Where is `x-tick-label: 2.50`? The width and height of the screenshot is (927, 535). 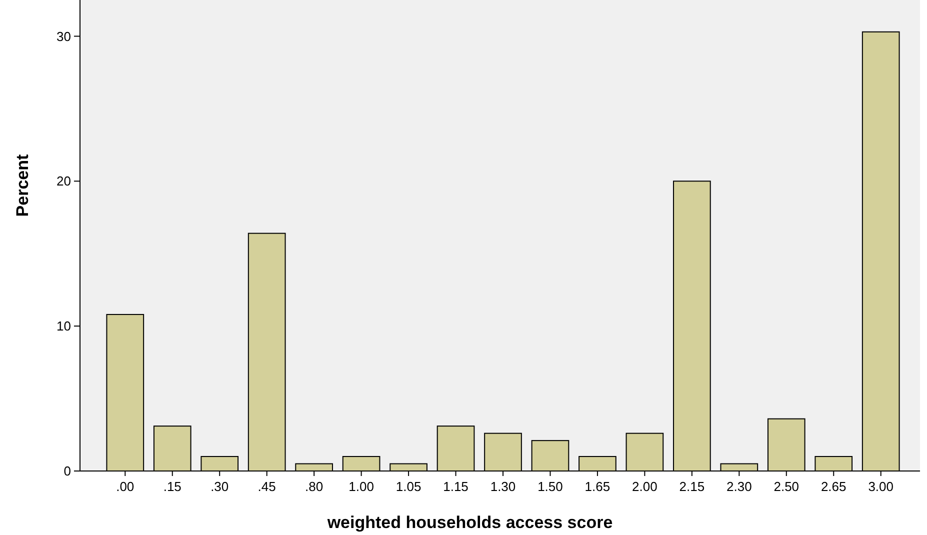 x-tick-label: 2.50 is located at coordinates (787, 486).